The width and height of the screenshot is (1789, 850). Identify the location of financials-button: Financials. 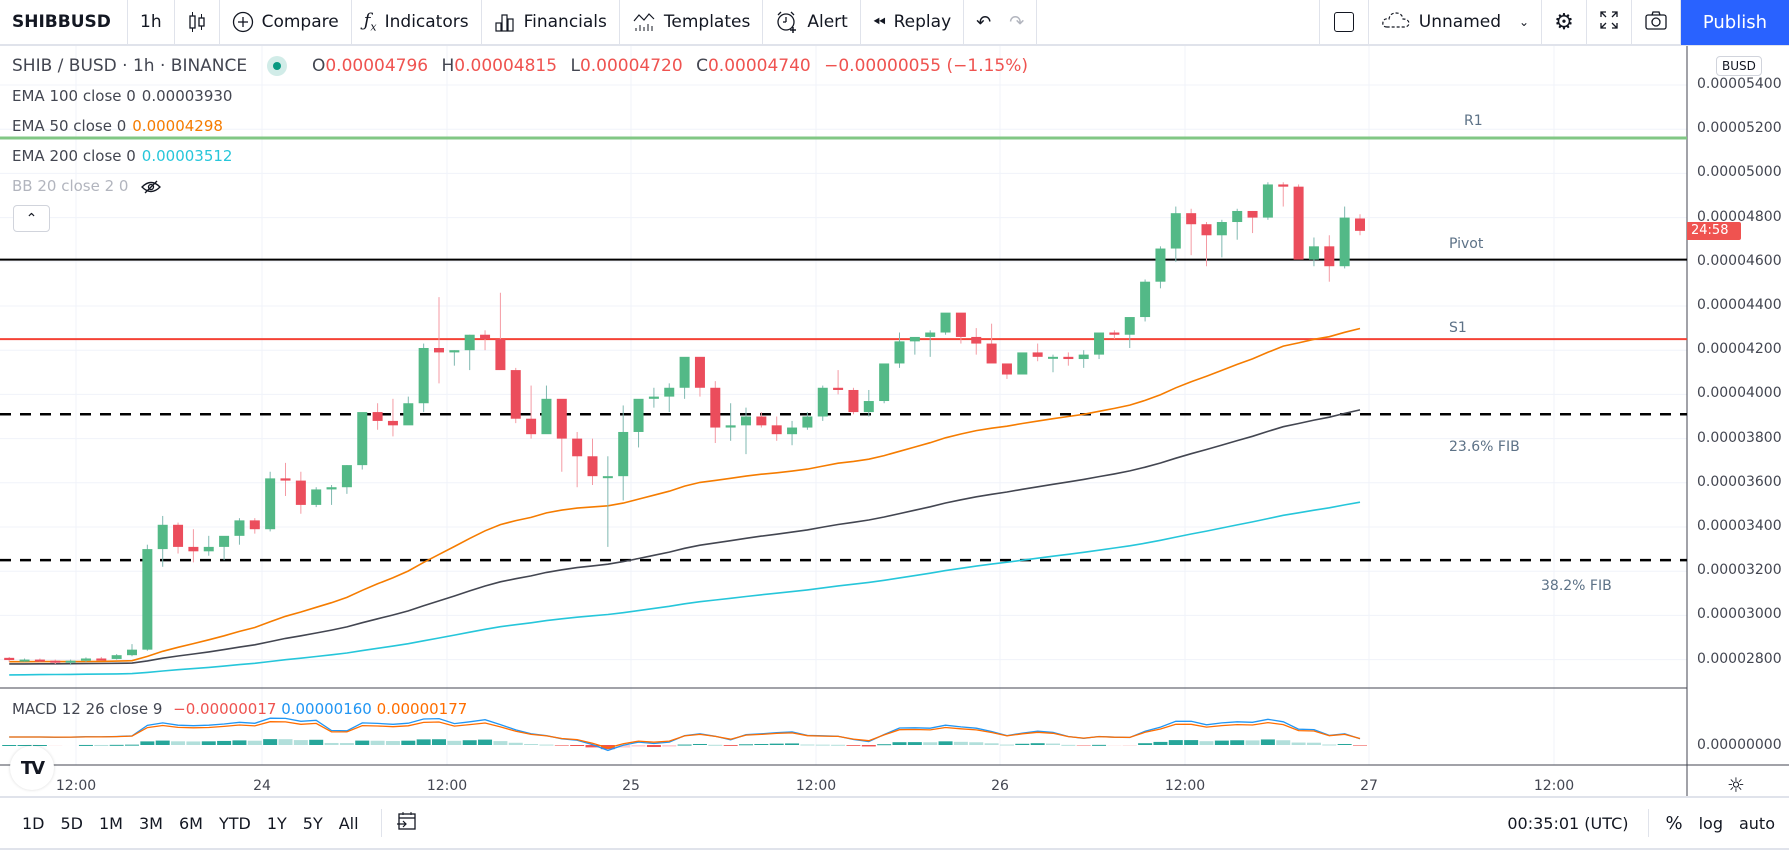
(551, 22).